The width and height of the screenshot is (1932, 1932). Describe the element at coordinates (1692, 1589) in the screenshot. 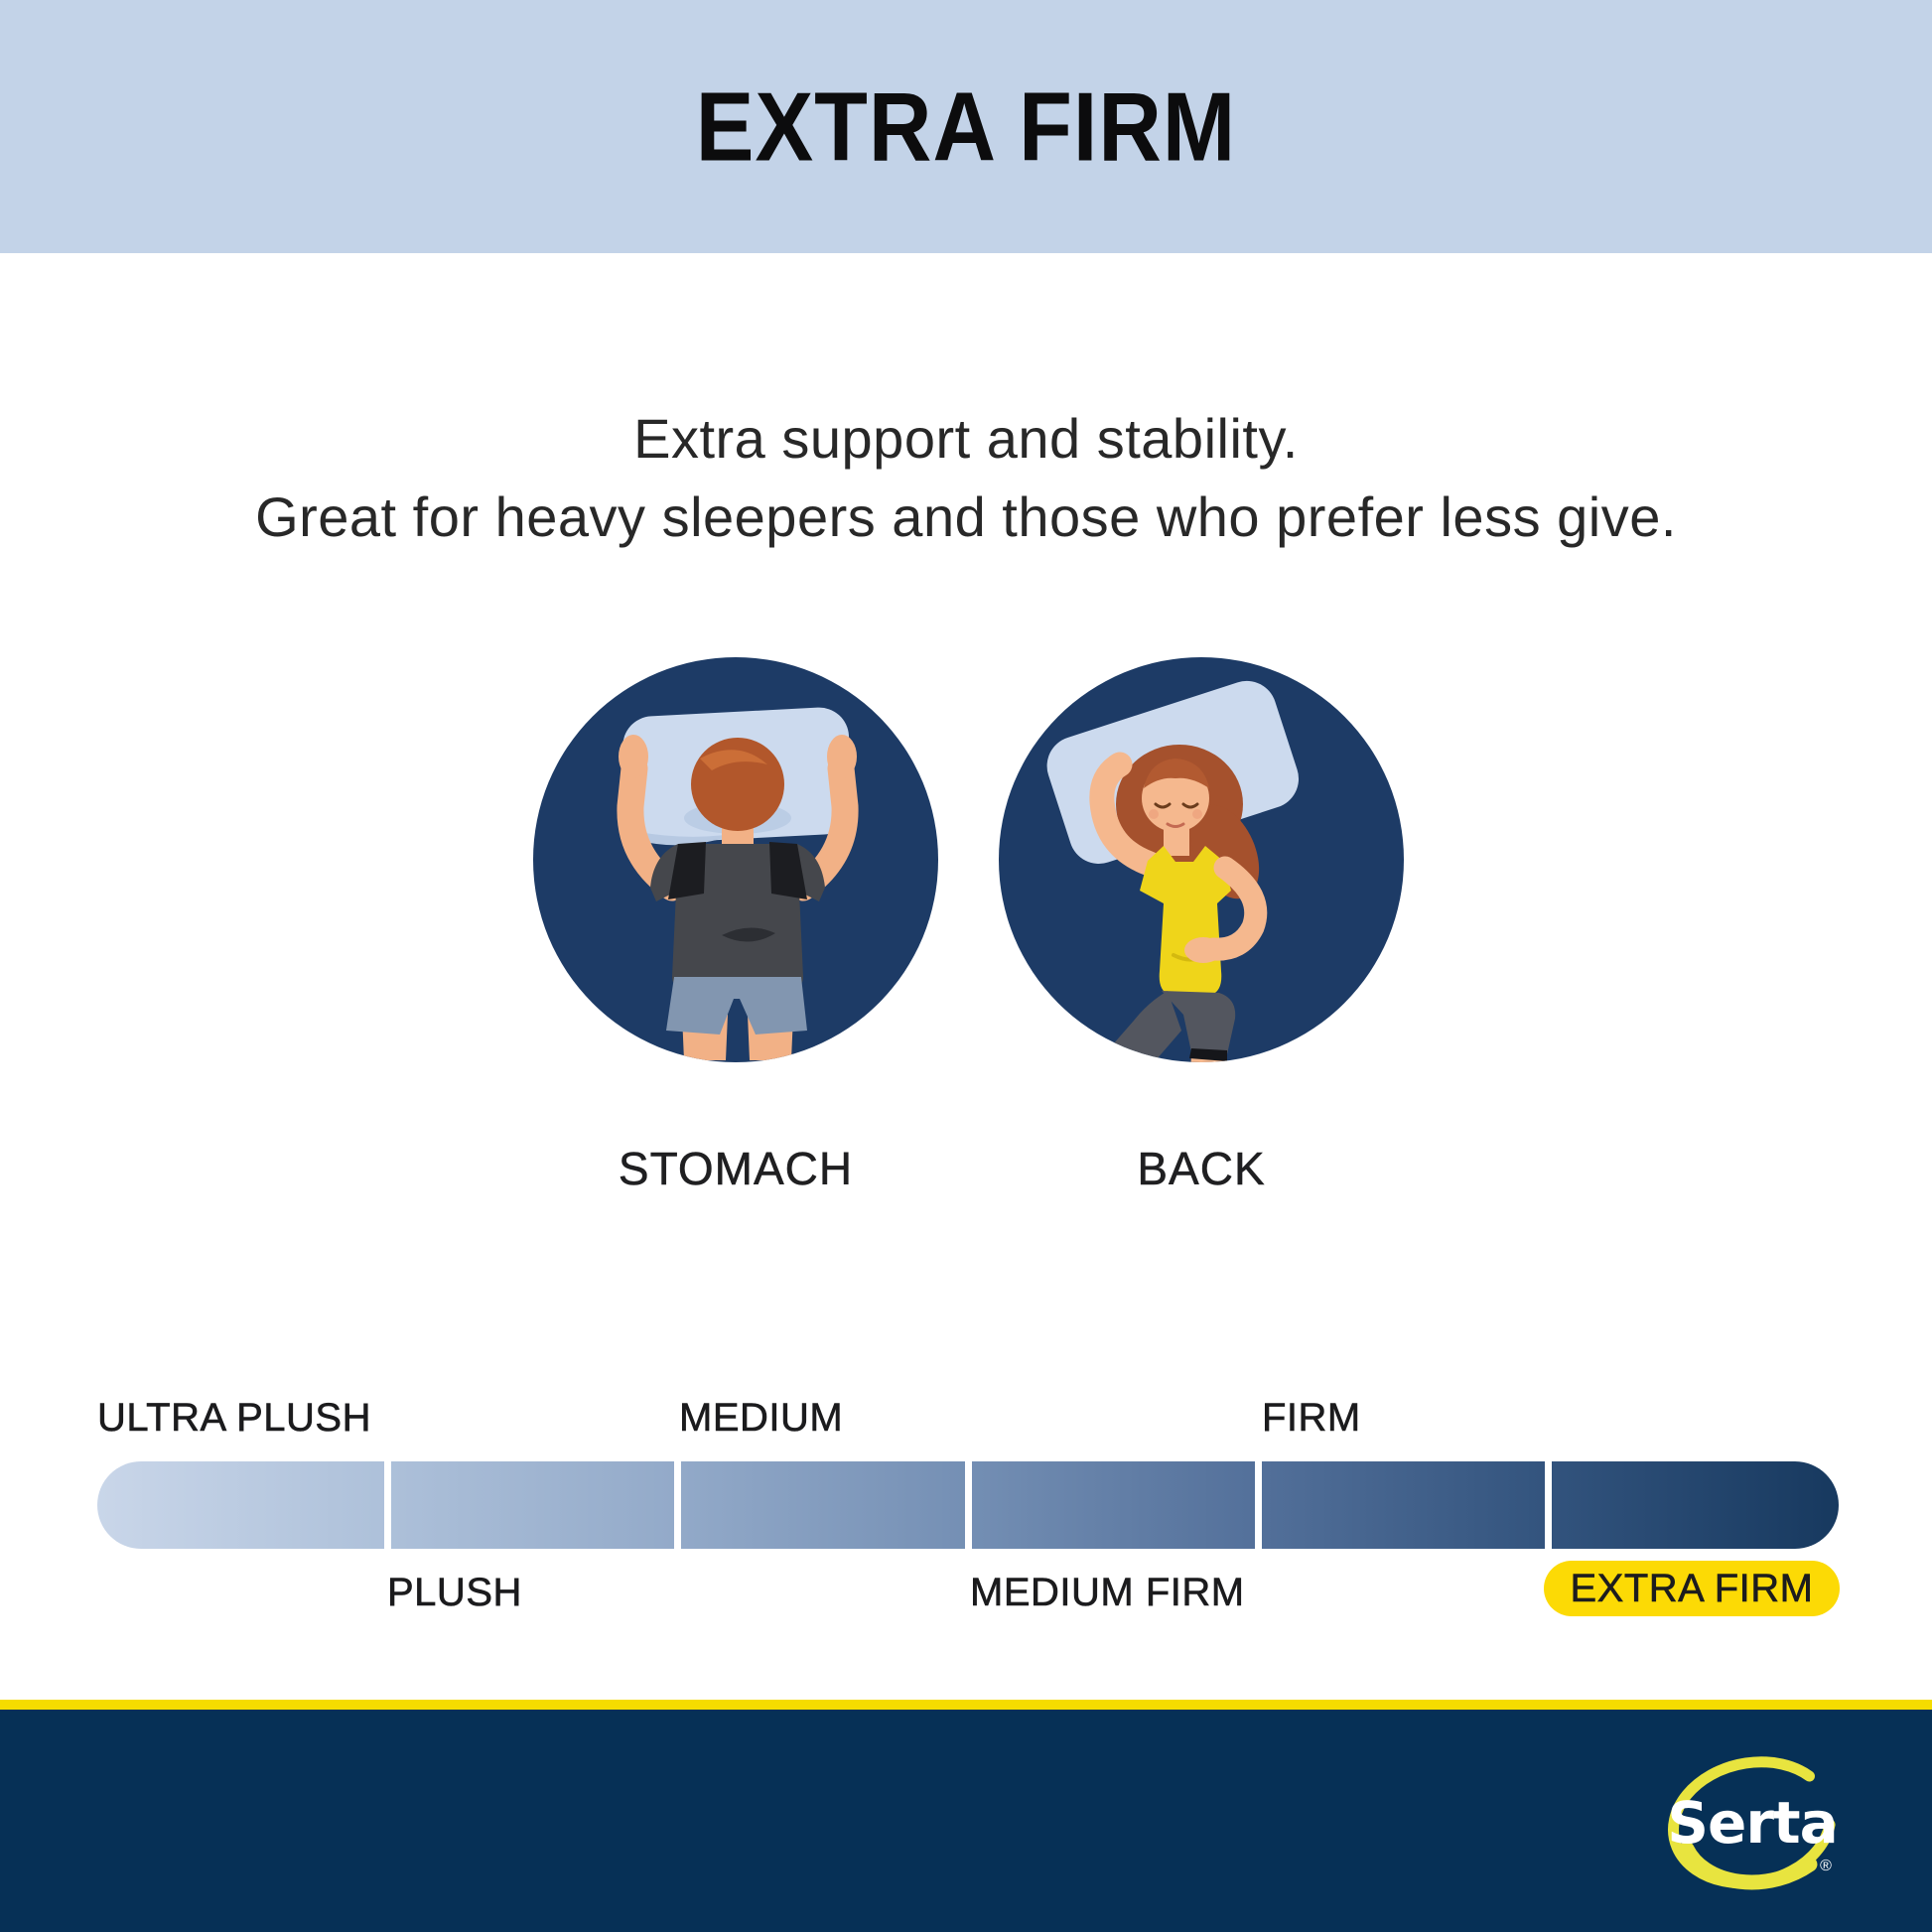

I see `extra-firm-highlight-badge: EXTRA FIRM` at that location.